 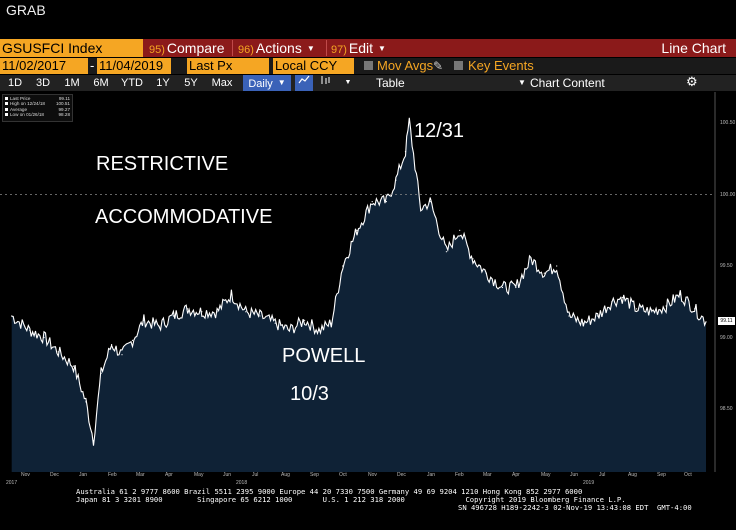 I want to click on end-date-field: 11/04/2019, so click(x=134, y=66).